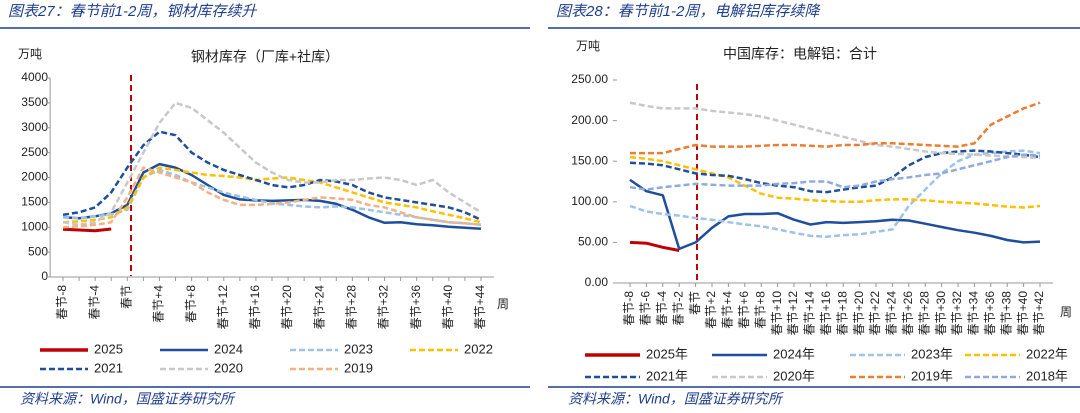 The width and height of the screenshot is (1080, 413). Describe the element at coordinates (744, 310) in the screenshot. I see `x-tick-label: 春节+6` at that location.